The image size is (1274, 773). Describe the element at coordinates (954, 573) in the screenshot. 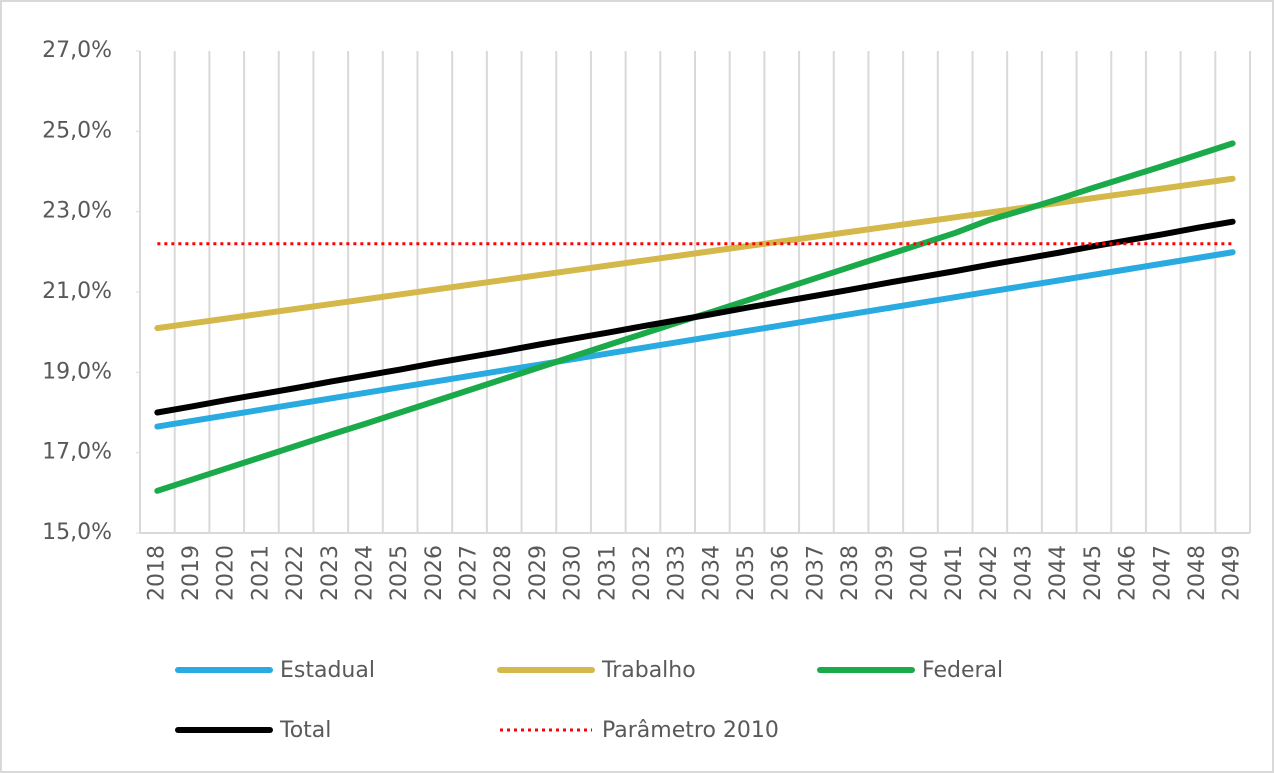

I see `x-tick-label: 2041` at that location.